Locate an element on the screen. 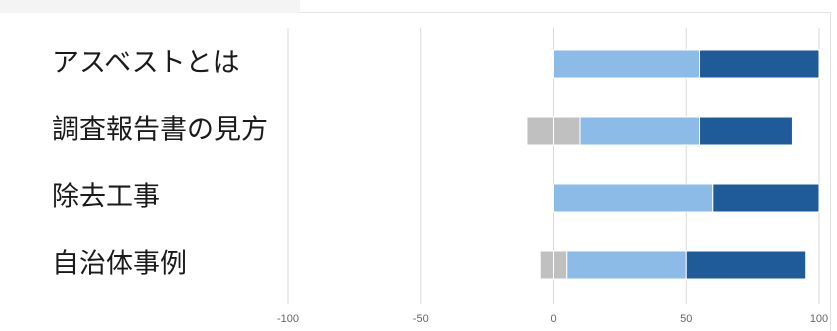 Image resolution: width=837 pixels, height=331 pixels. x-tick-label-2: 0 is located at coordinates (553, 319).